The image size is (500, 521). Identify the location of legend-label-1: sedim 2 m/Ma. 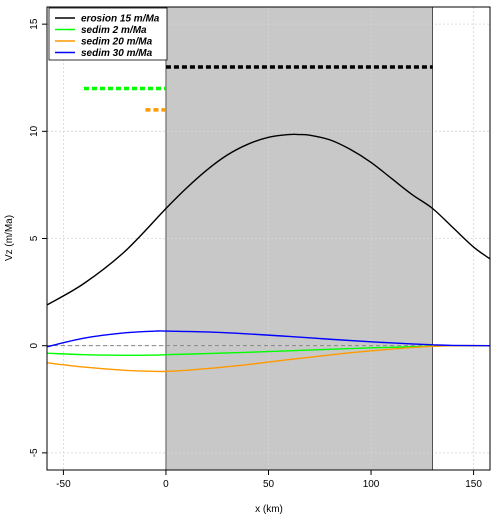
(114, 30).